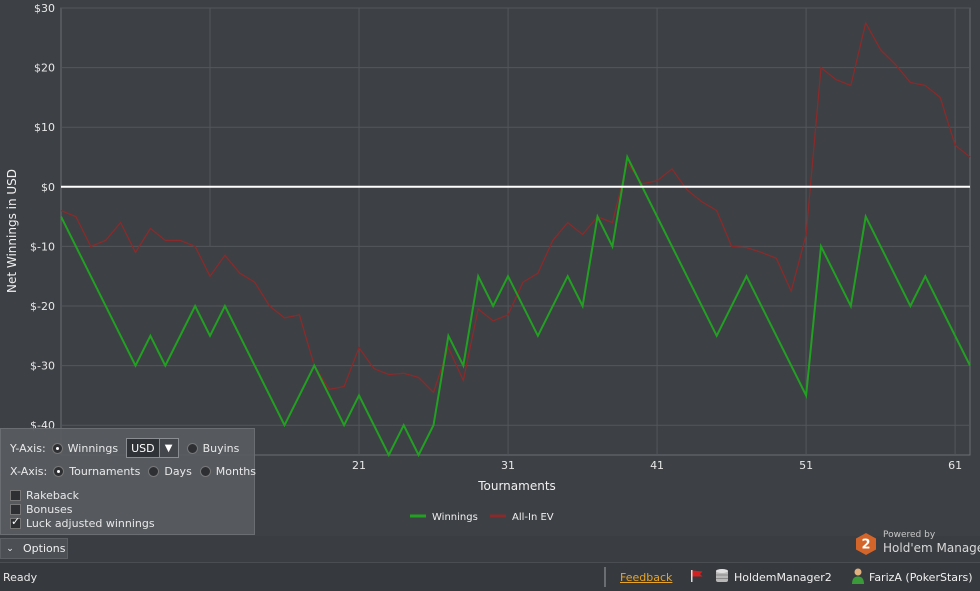  What do you see at coordinates (15, 522) in the screenshot?
I see `luck-checkbox` at bounding box center [15, 522].